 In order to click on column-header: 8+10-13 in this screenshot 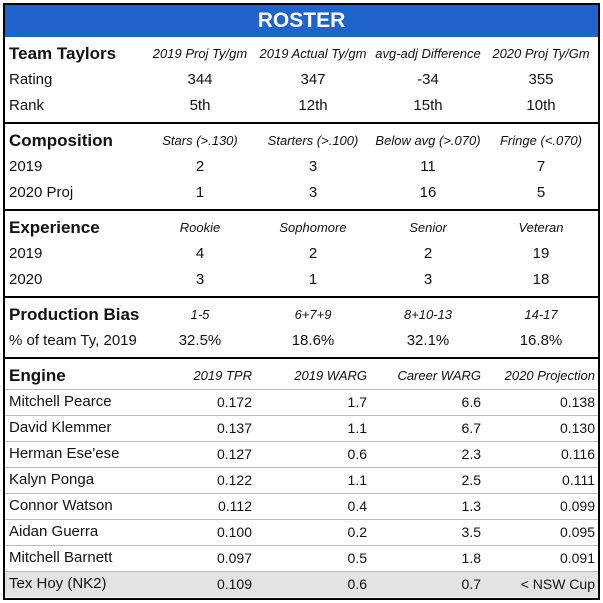, I will do `click(428, 314)`.